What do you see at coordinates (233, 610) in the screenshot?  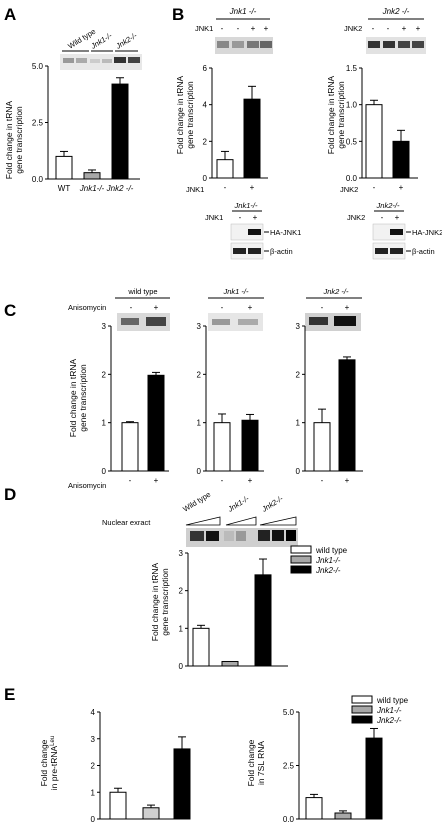 I see `chart-d: 0 1 2 3` at bounding box center [233, 610].